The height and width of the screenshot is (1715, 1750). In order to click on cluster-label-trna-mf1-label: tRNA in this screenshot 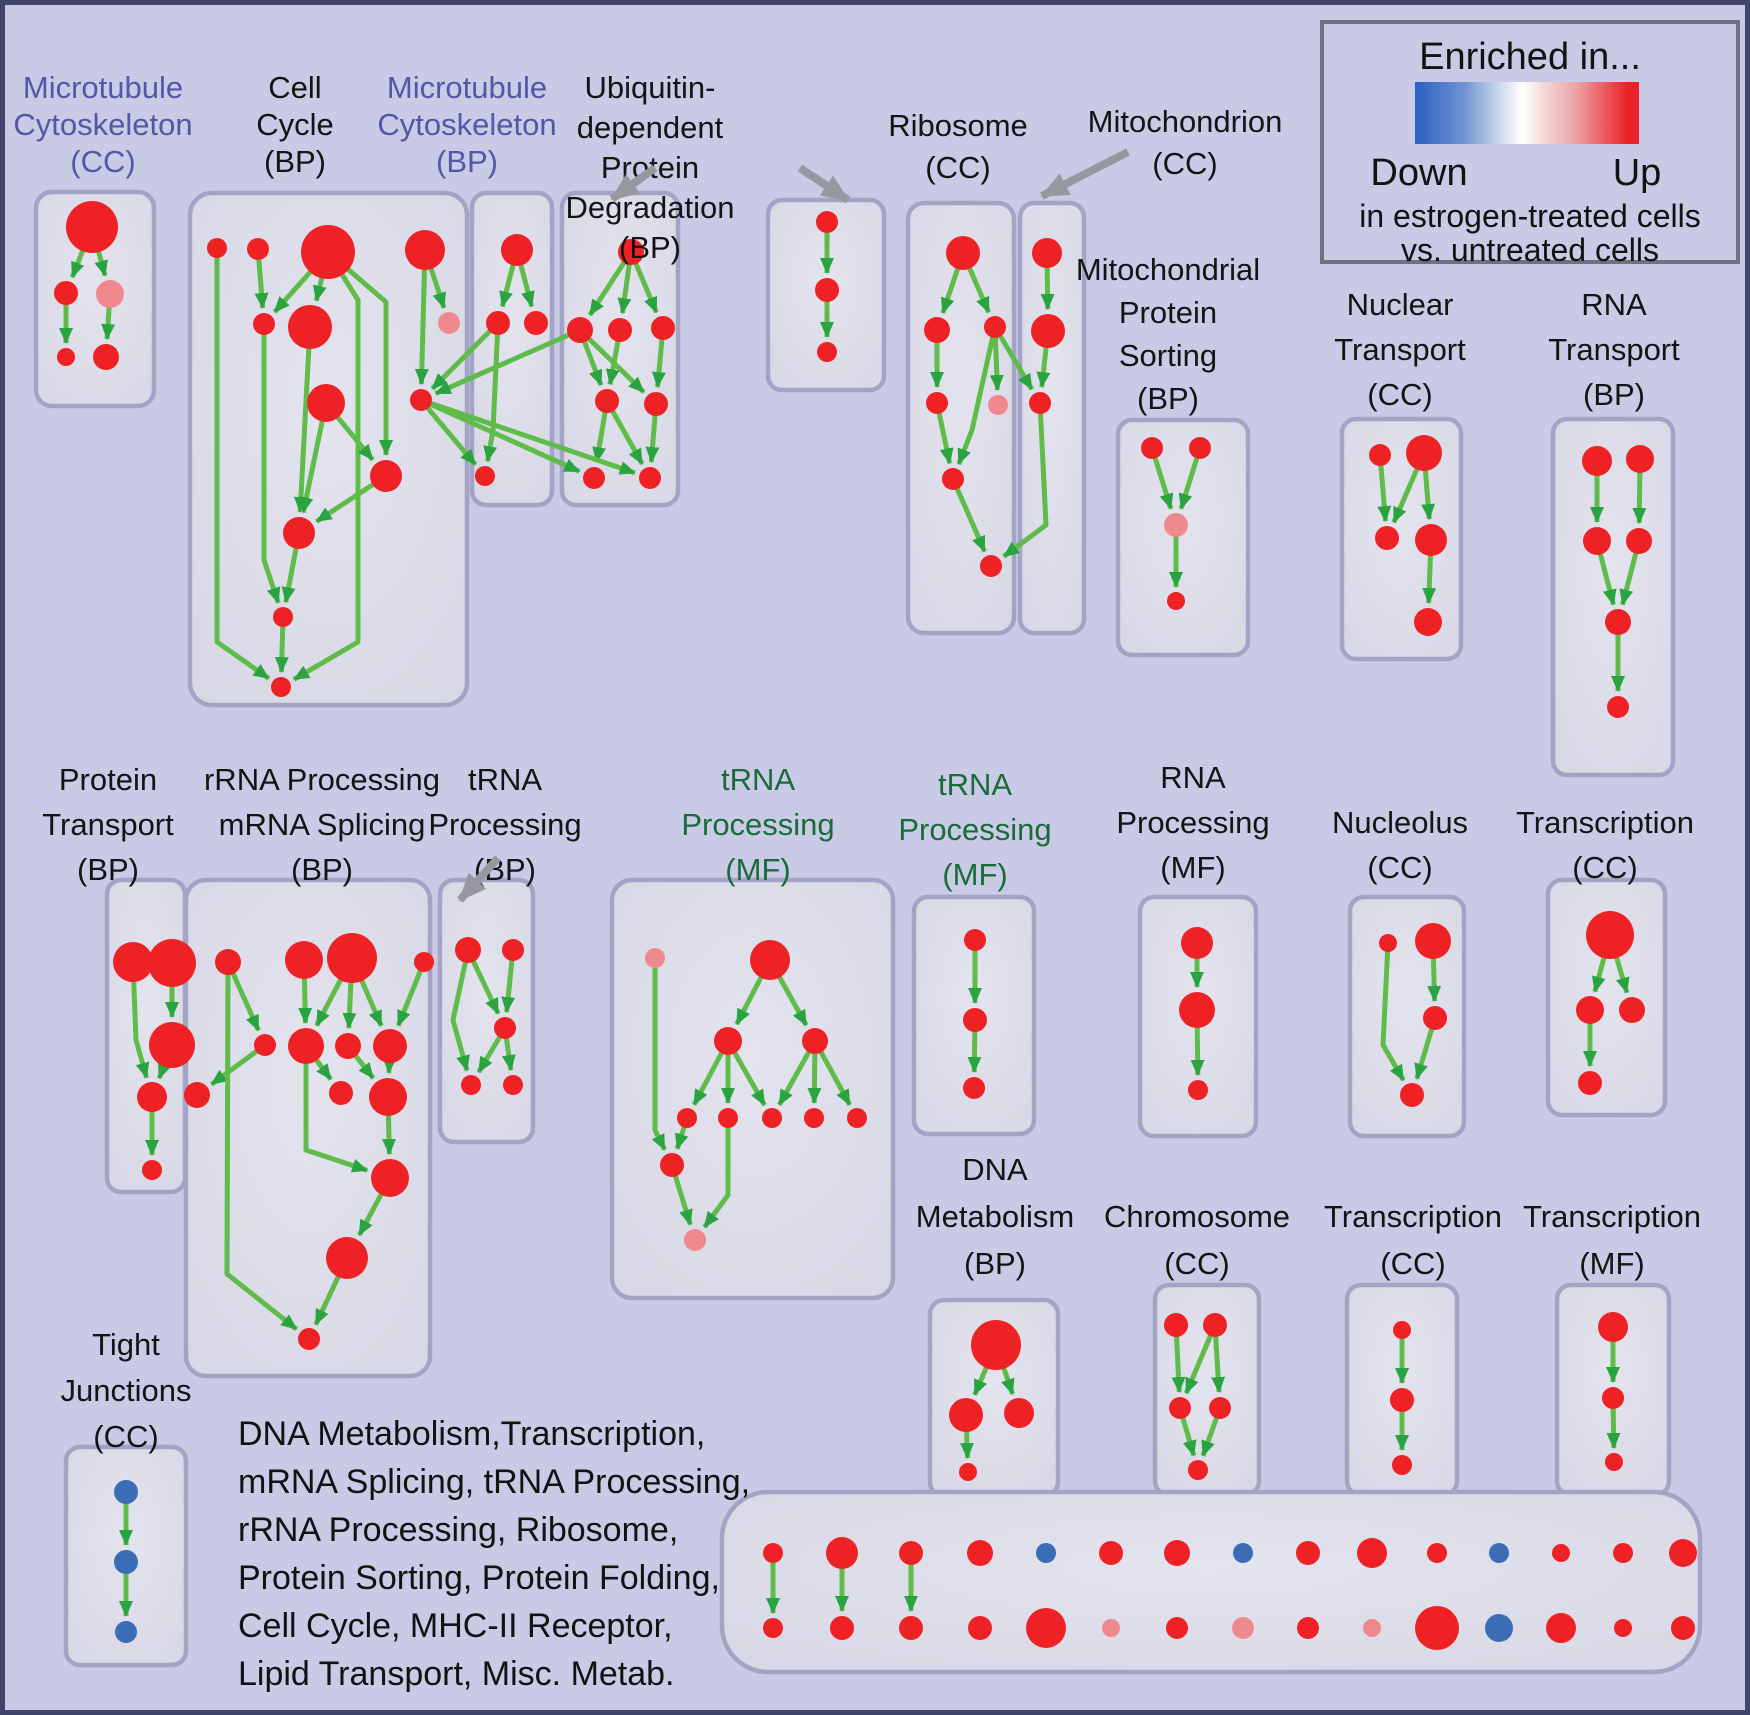, I will do `click(758, 779)`.